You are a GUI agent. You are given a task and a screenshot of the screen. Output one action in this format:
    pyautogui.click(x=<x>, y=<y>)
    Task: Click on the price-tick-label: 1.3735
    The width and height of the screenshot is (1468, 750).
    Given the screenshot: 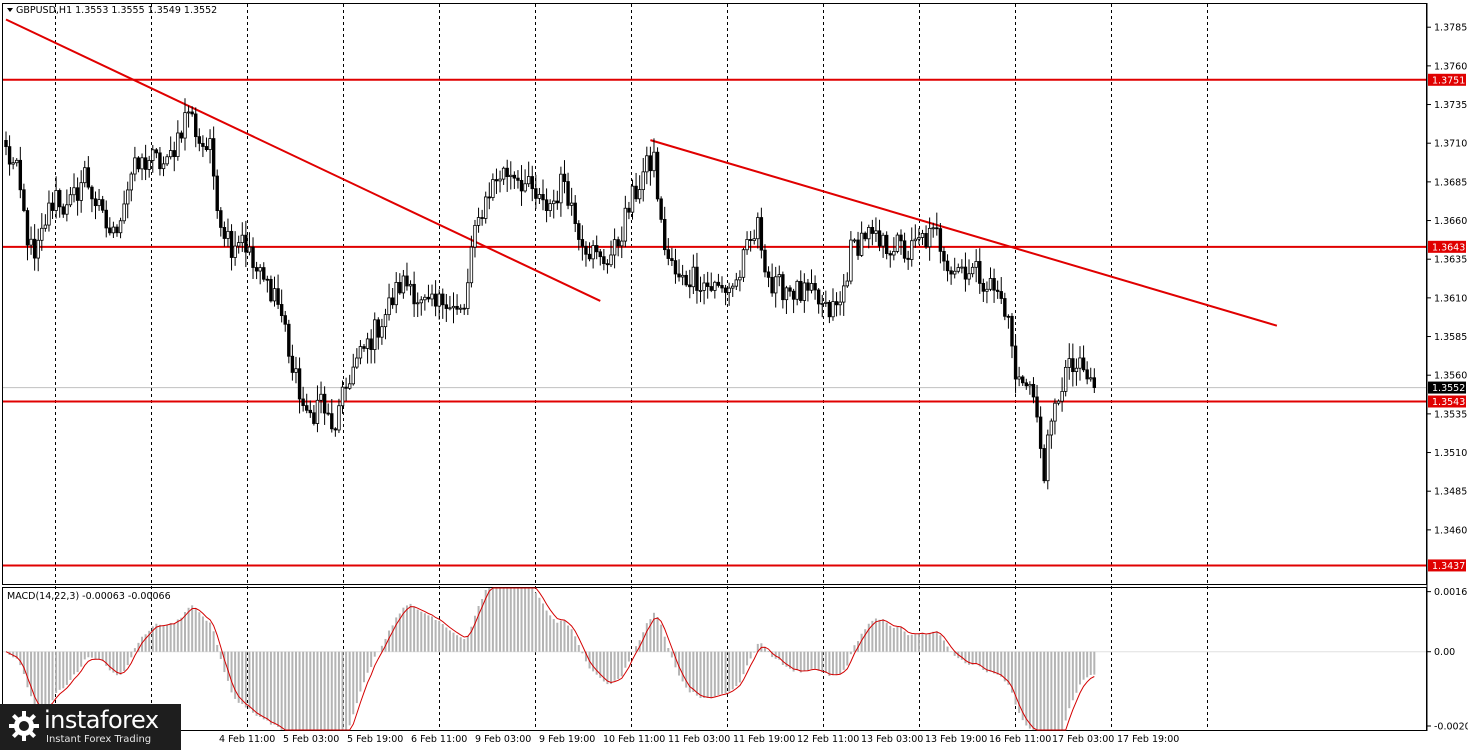 What is the action you would take?
    pyautogui.click(x=1450, y=105)
    